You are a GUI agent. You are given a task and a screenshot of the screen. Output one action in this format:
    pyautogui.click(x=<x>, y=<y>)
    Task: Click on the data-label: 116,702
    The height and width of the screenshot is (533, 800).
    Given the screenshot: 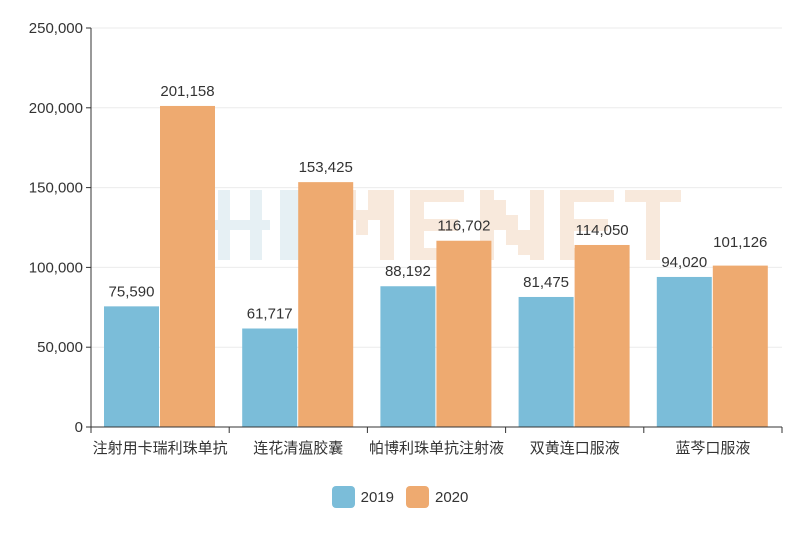 What is the action you would take?
    pyautogui.click(x=463, y=226)
    